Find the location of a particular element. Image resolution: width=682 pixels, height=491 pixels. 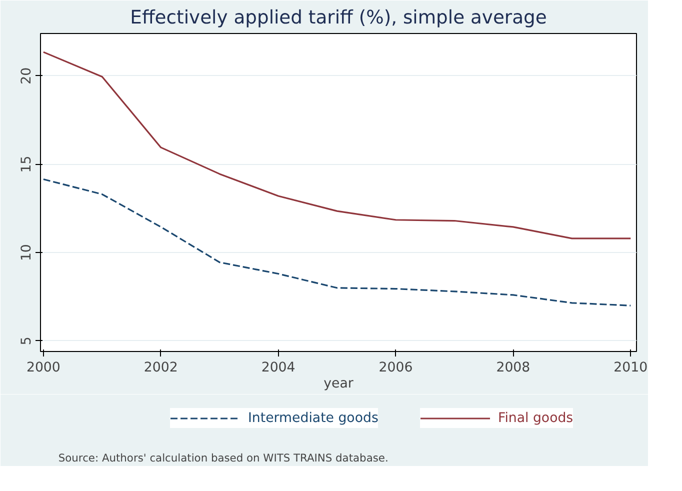

y-tick-label: 20 is located at coordinates (27, 75).